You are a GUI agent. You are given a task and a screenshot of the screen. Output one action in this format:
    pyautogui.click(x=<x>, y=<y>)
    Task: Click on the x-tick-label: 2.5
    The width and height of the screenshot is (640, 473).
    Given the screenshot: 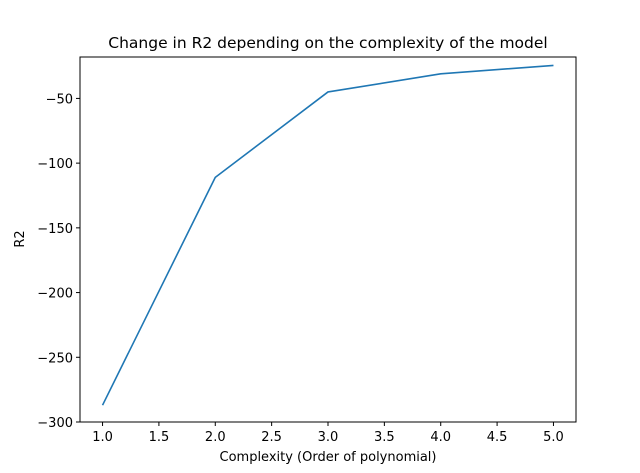 What is the action you would take?
    pyautogui.click(x=271, y=437)
    